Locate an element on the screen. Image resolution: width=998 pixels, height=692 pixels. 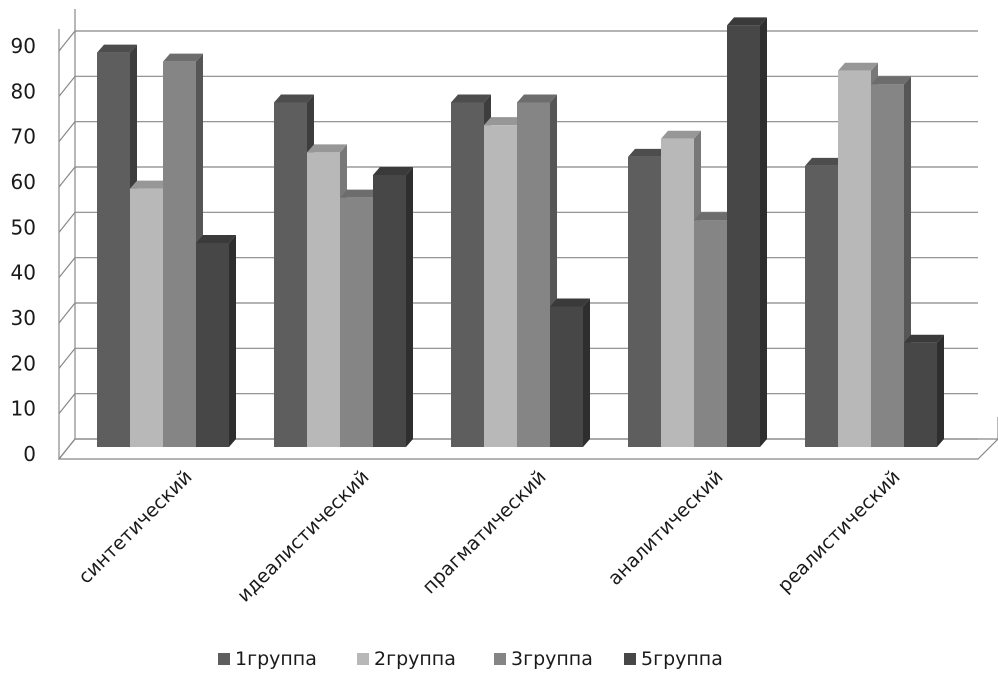
legend-label: 2группа is located at coordinates (415, 659).